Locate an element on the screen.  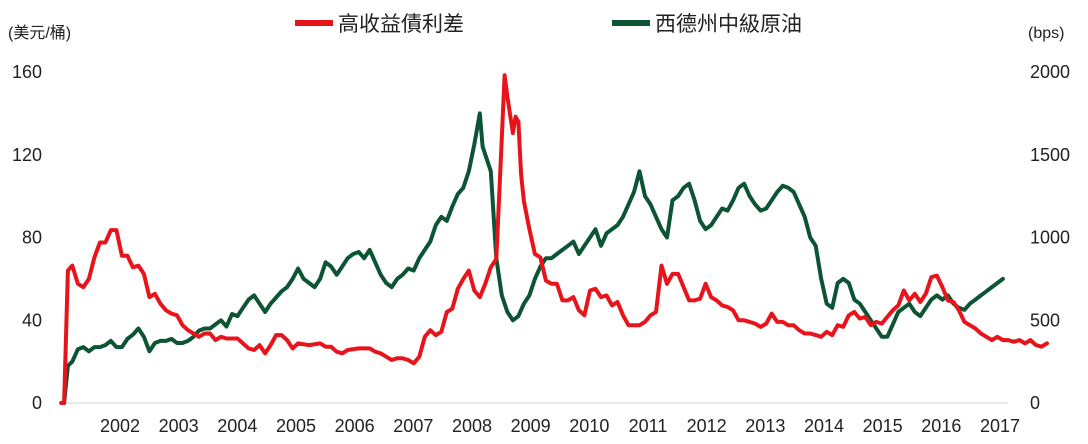
y-right-tick-labels: 0 500 1000 1500 2000 is located at coordinates (1050, 237).